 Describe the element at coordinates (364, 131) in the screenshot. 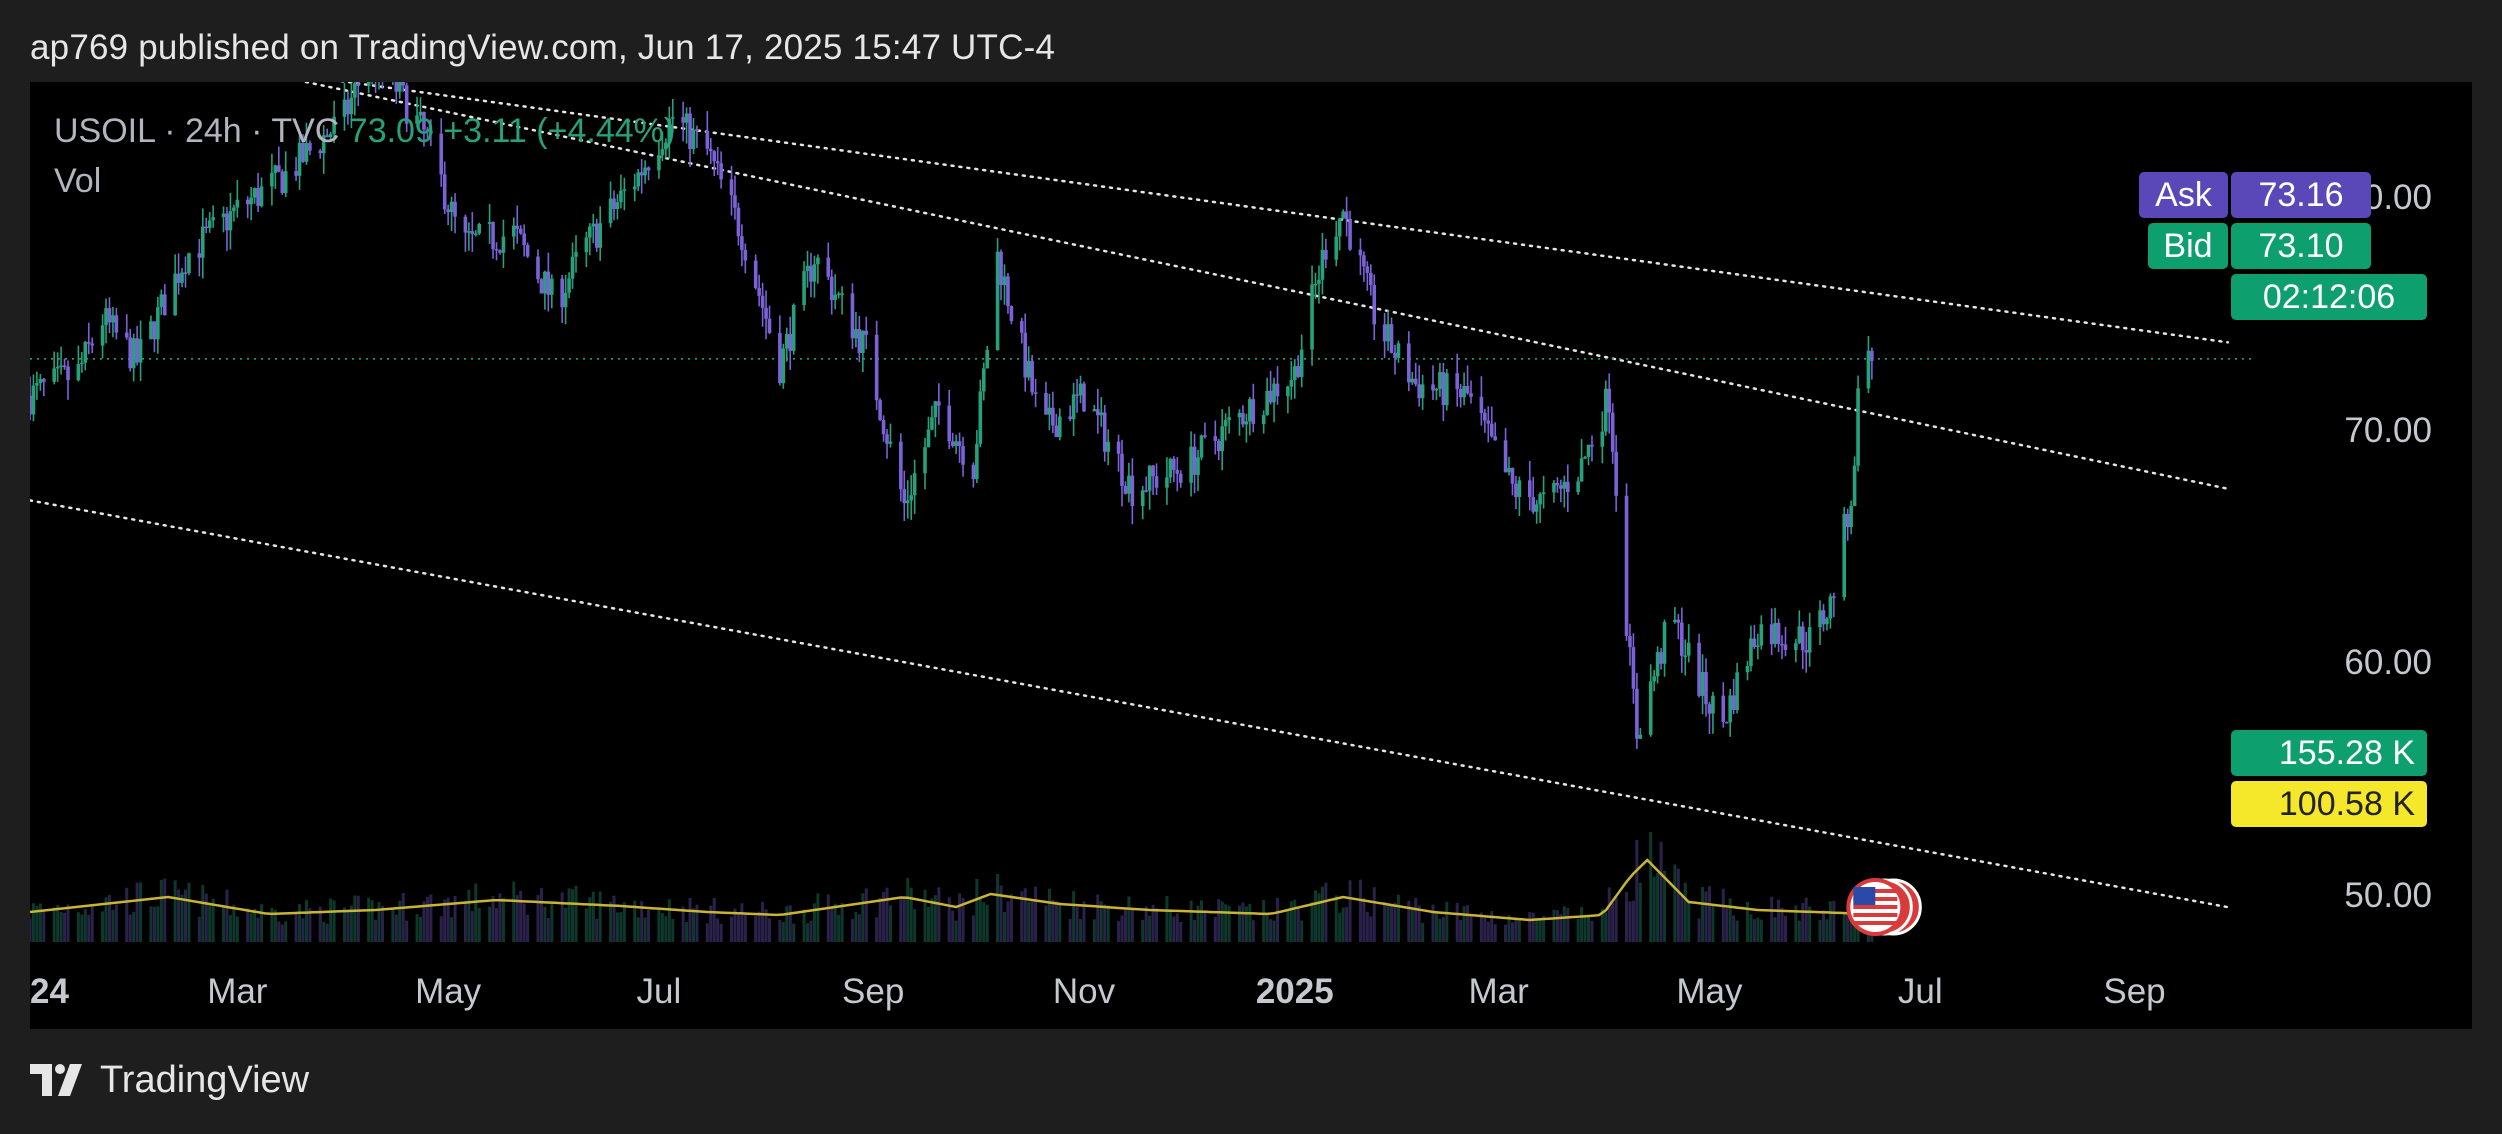

I see `symbol-legend: USOIL · 24h · TVC 73.09 +3.11 (+4.44%)` at that location.